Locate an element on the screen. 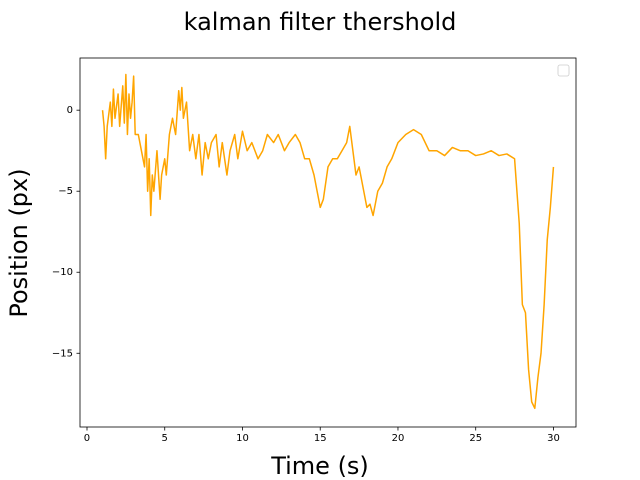 The image size is (640, 480). x-tick-label: 20 is located at coordinates (398, 438).